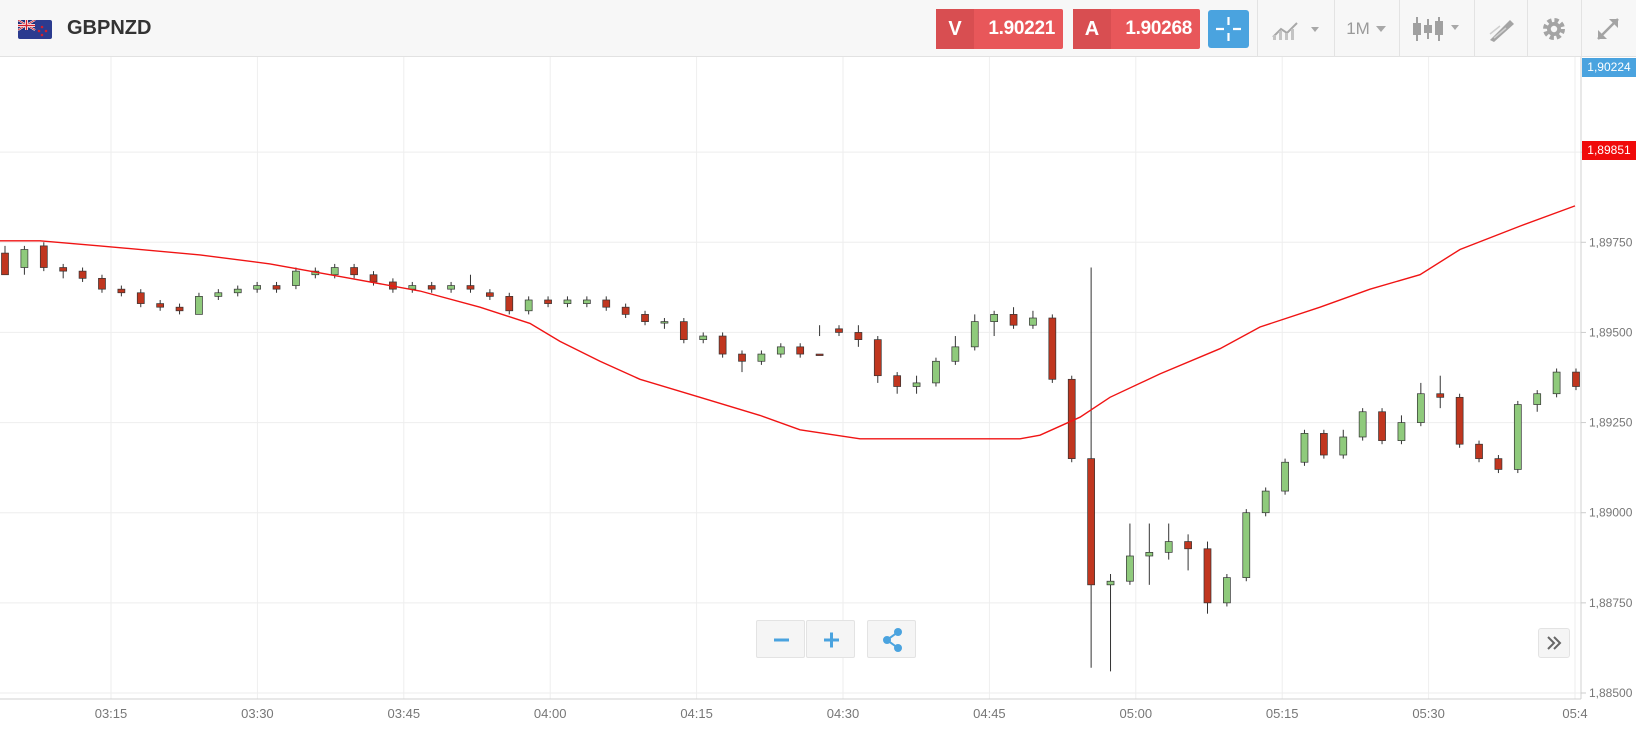 This screenshot has height=737, width=1636. Describe the element at coordinates (1437, 28) in the screenshot. I see `candles-dropdown` at that location.